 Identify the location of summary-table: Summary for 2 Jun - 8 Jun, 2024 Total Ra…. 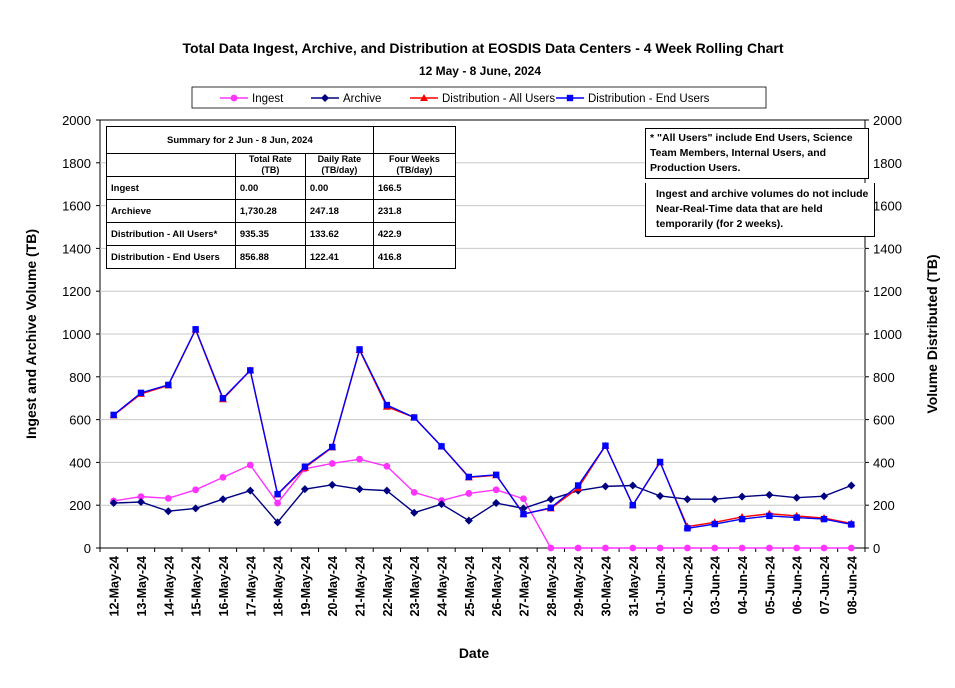
(281, 197).